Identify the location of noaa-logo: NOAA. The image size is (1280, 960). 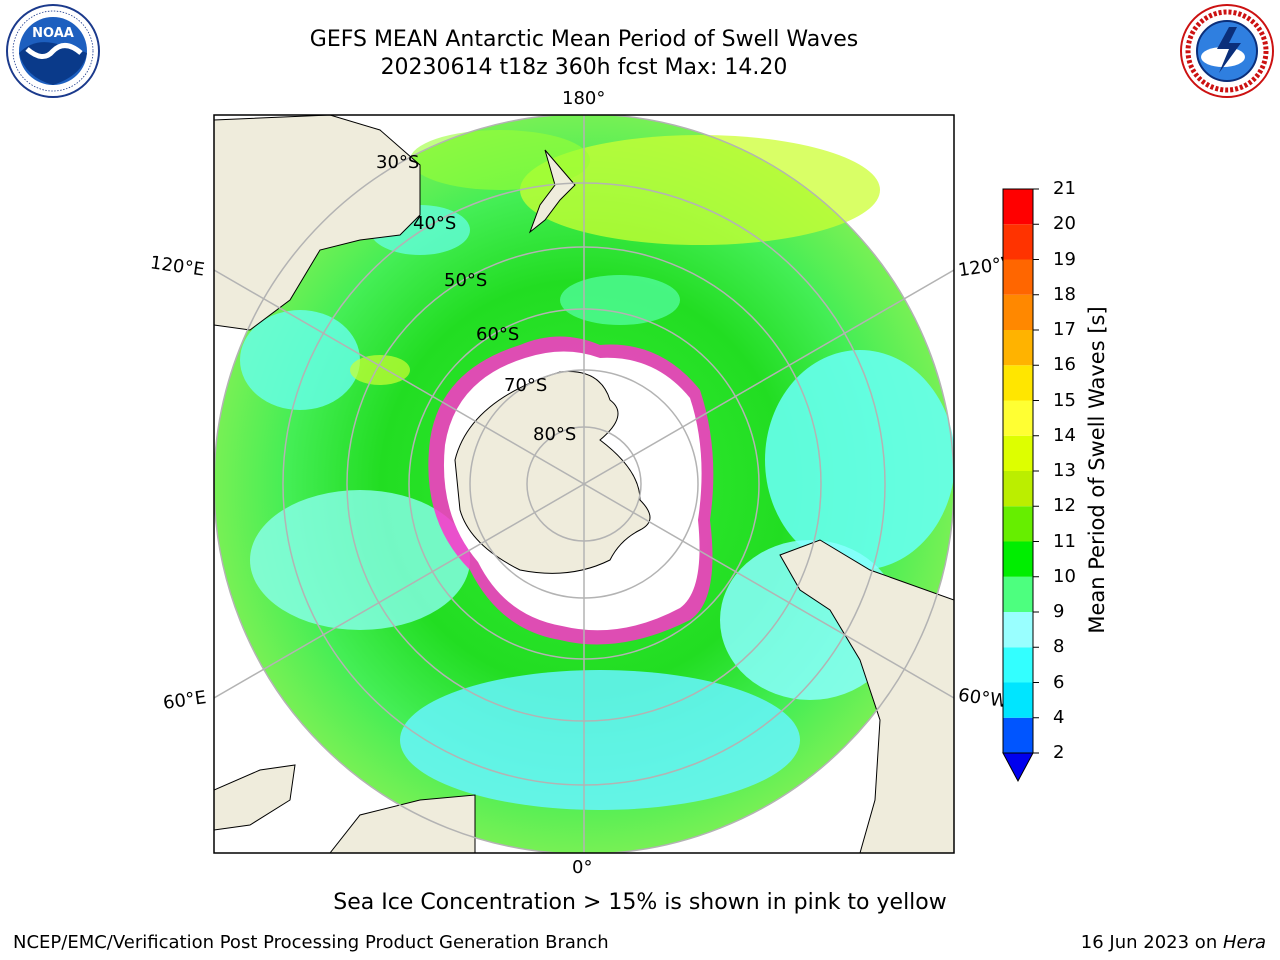
(53, 51).